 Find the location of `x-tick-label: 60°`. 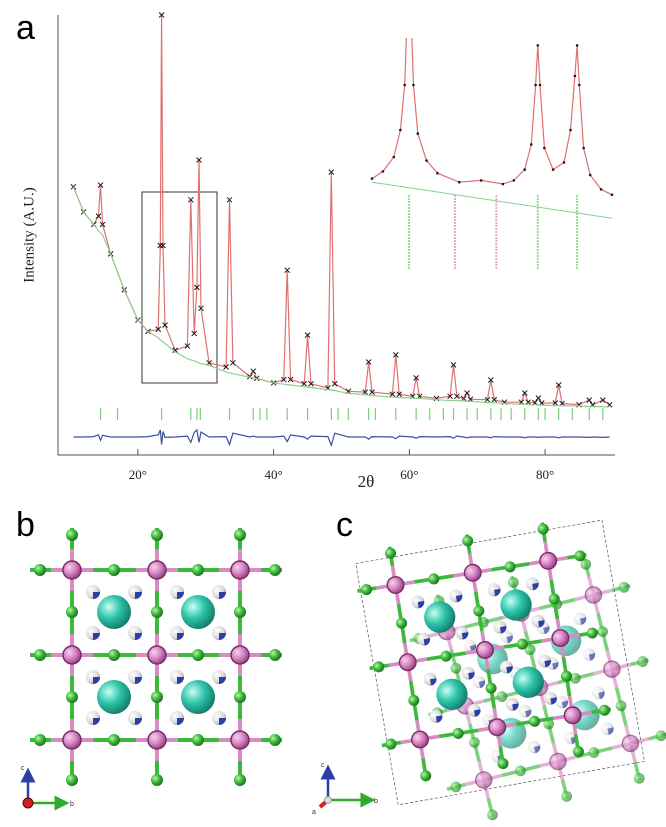

x-tick-label: 60° is located at coordinates (409, 474).